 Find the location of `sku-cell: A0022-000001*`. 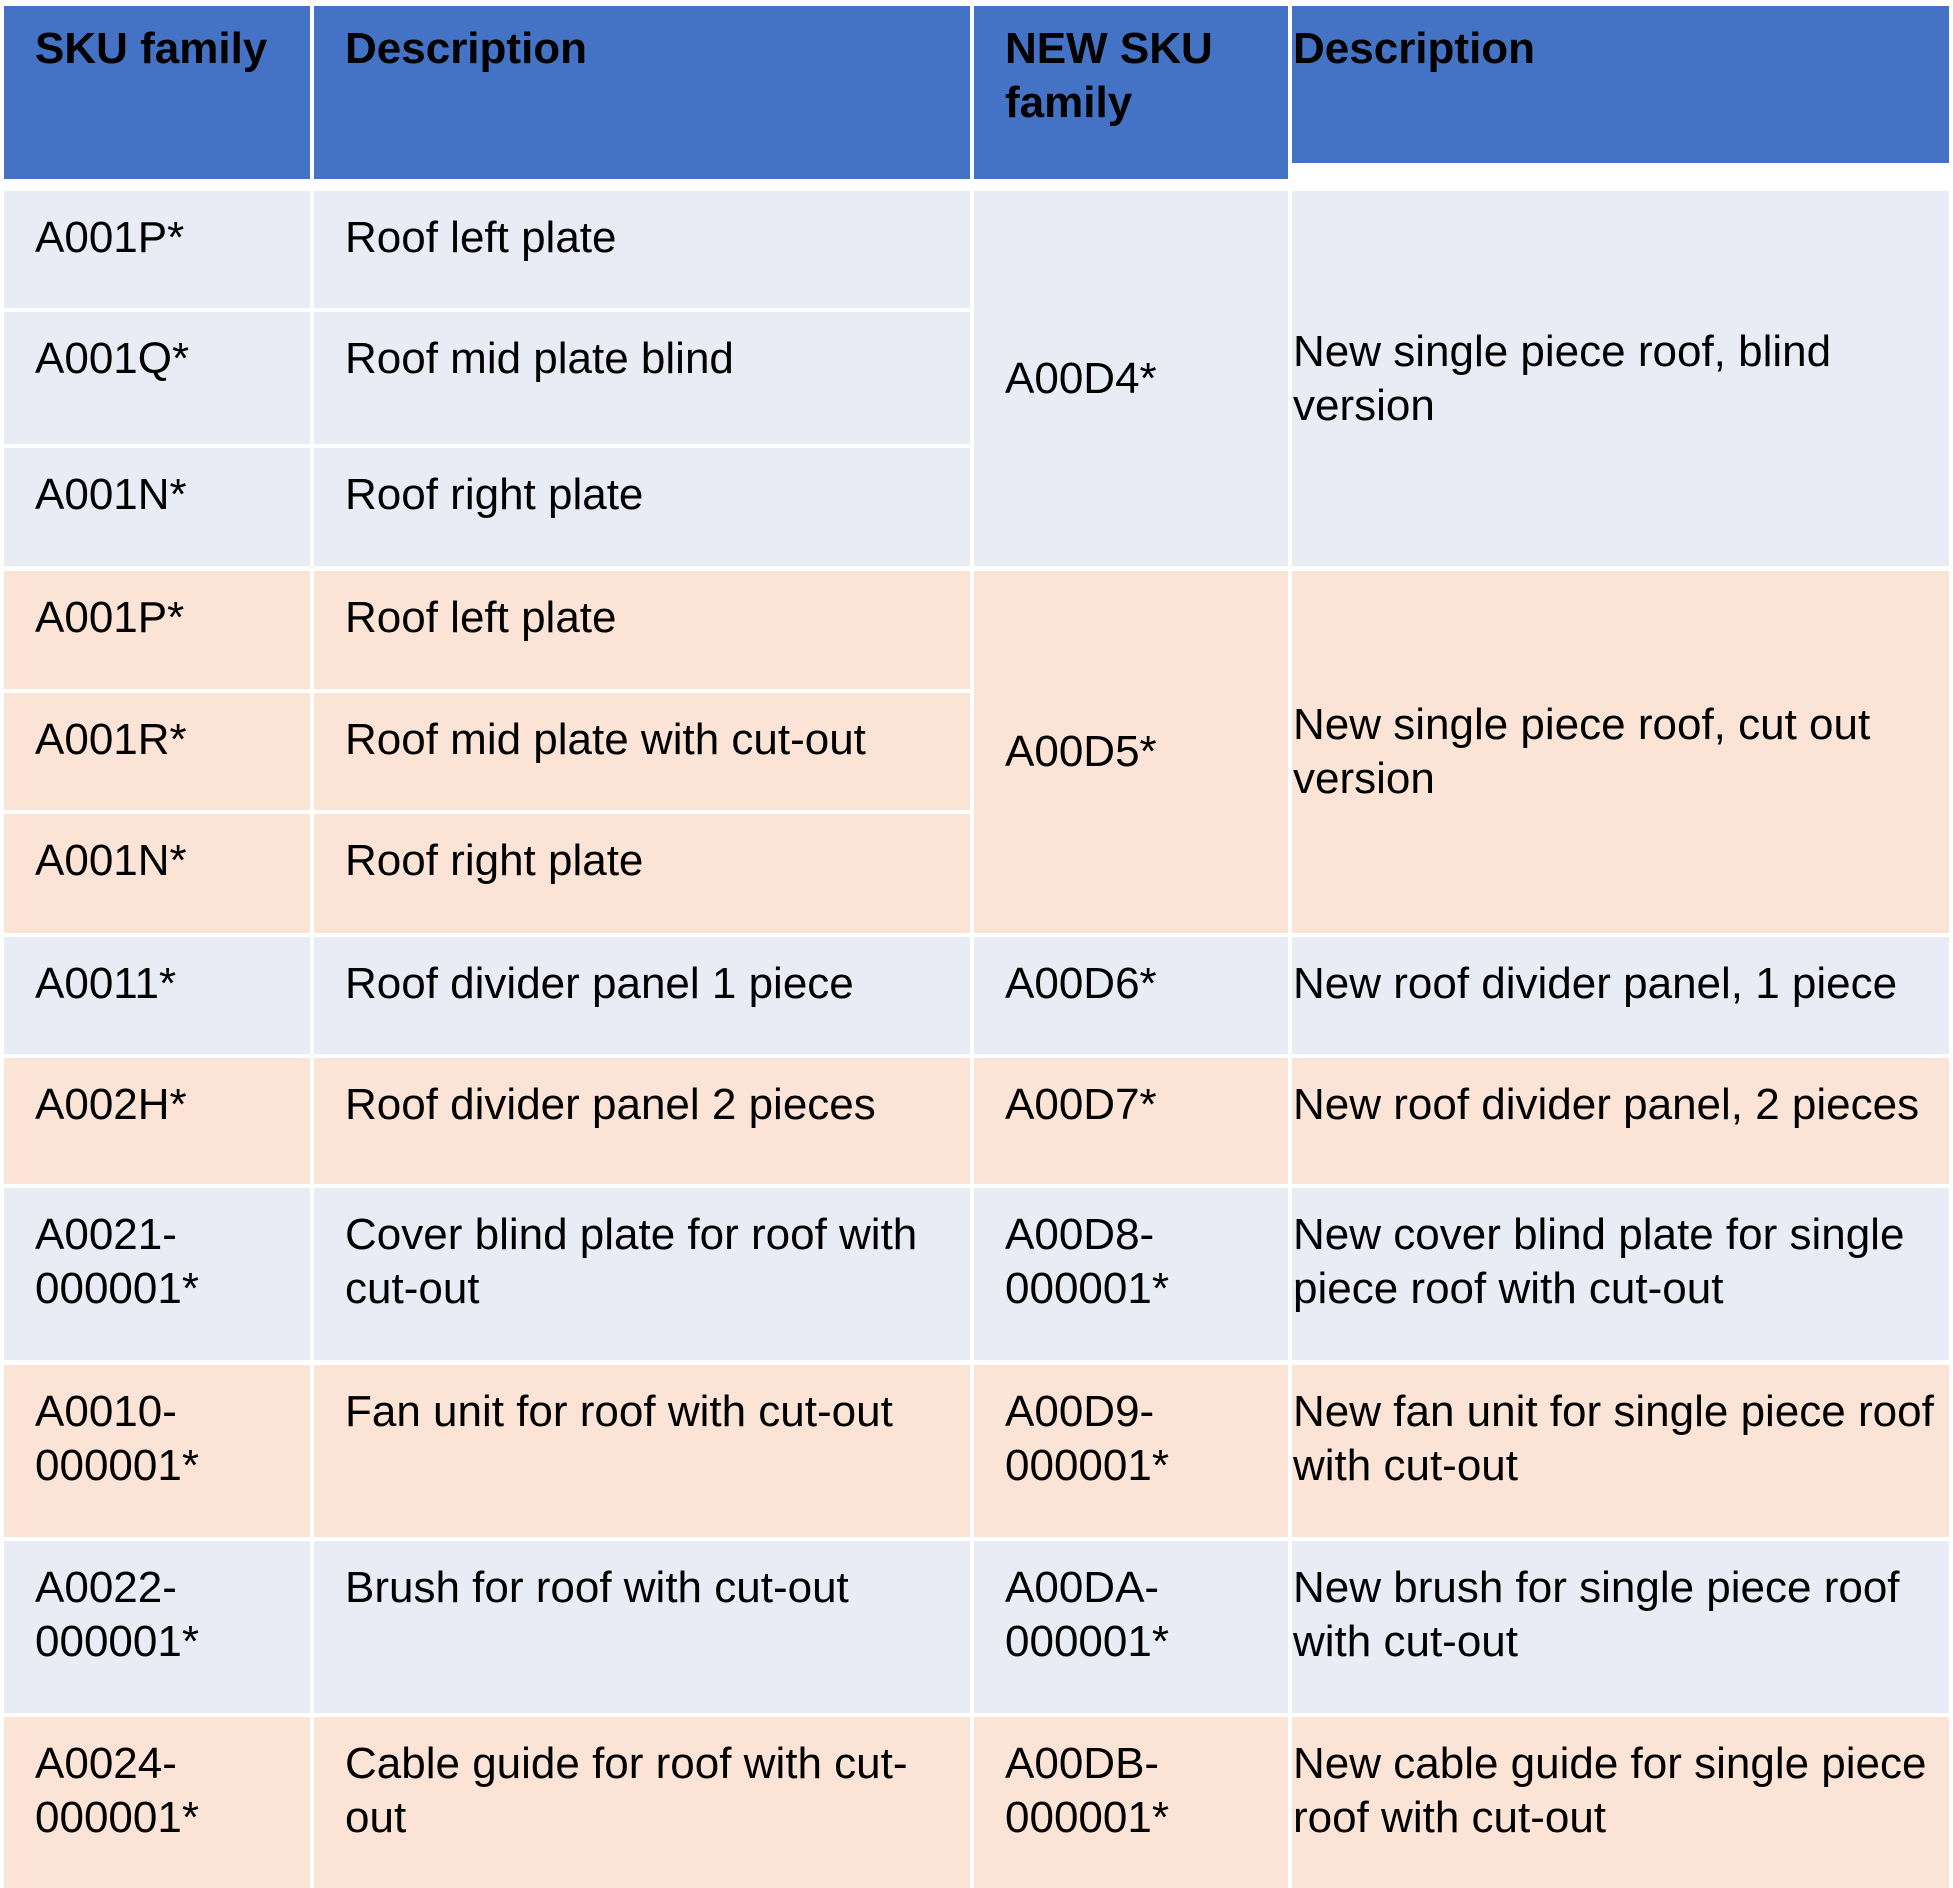

sku-cell: A0022-000001* is located at coordinates (117, 1614).